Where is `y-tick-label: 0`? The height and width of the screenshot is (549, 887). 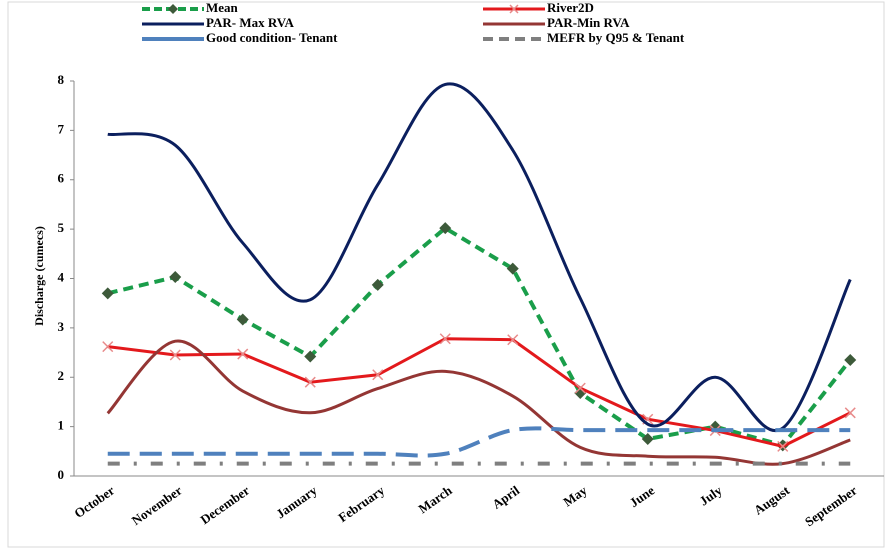 y-tick-label: 0 is located at coordinates (61, 474).